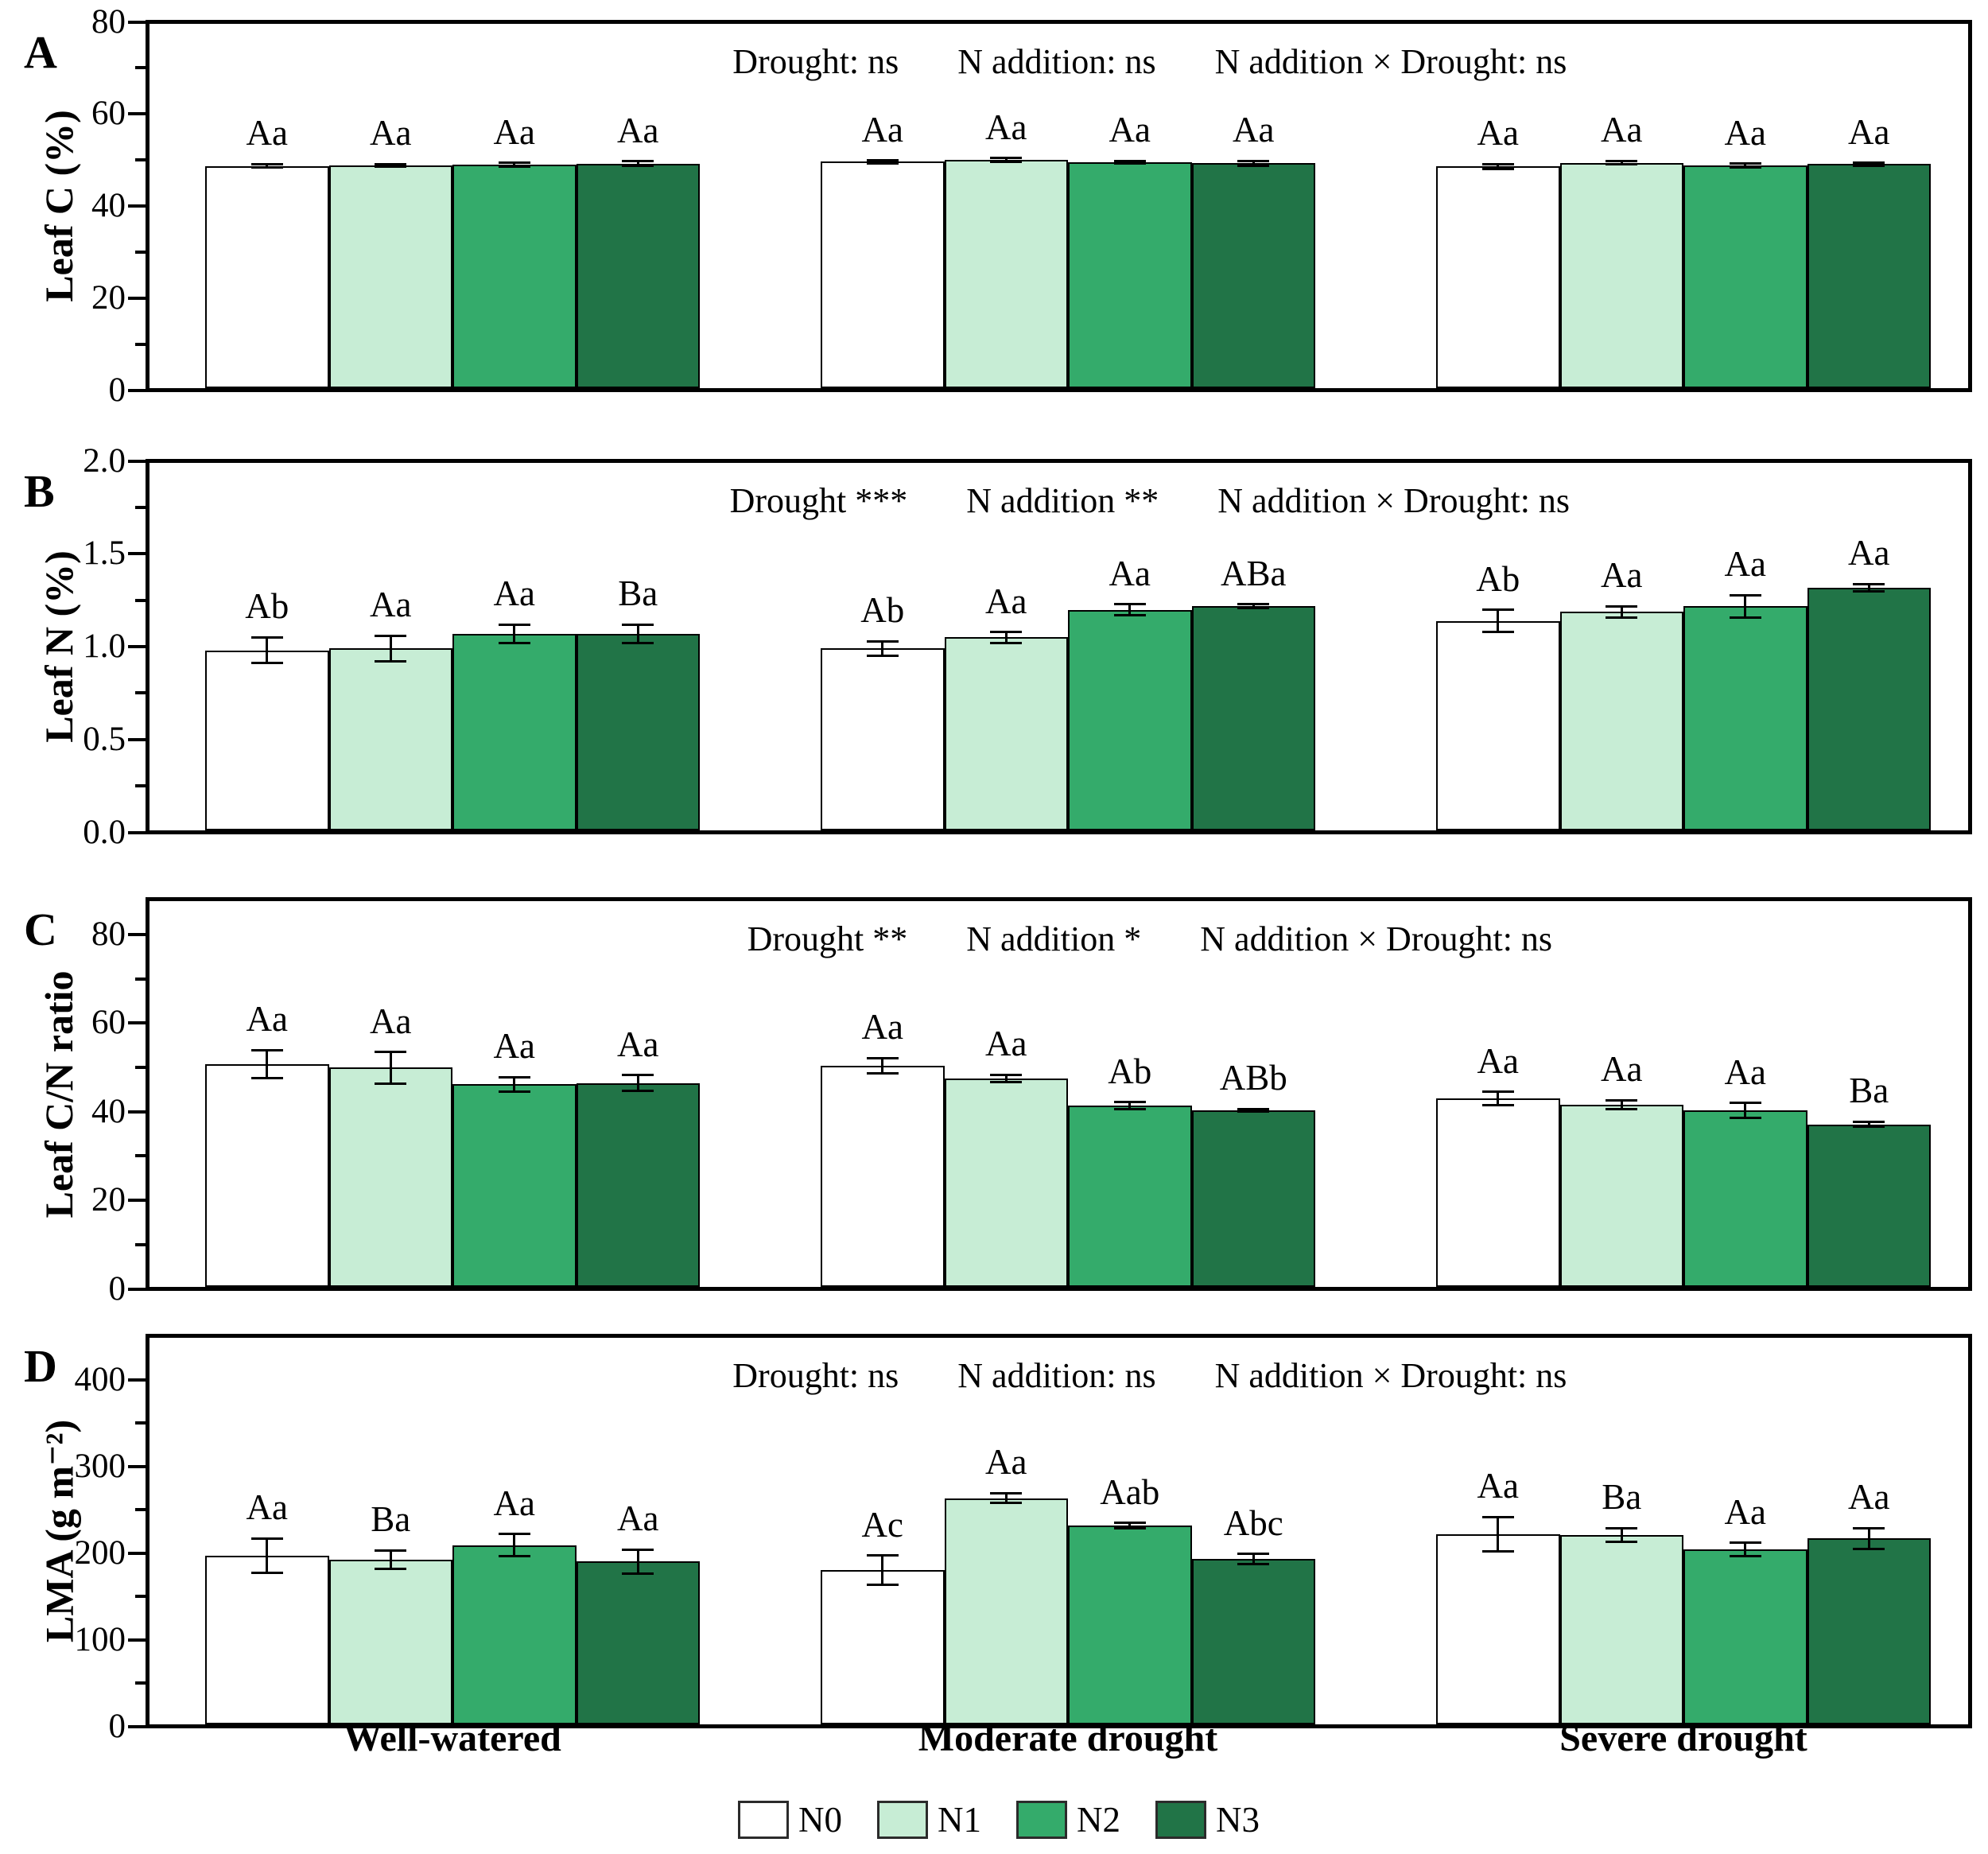 Image resolution: width=1988 pixels, height=1854 pixels. I want to click on annotation-n-addition-a: N addition: ns, so click(1056, 61).